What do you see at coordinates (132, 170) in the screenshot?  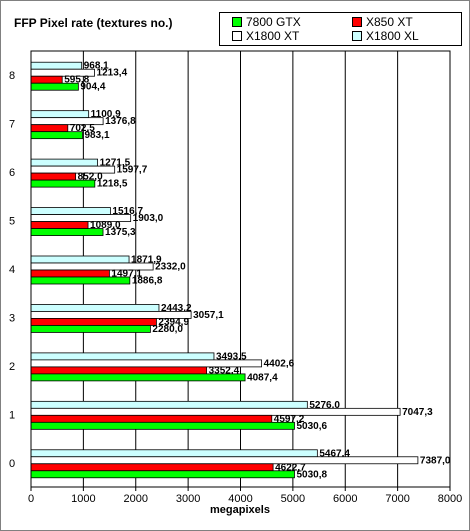 I see `data-label: 1597,7` at bounding box center [132, 170].